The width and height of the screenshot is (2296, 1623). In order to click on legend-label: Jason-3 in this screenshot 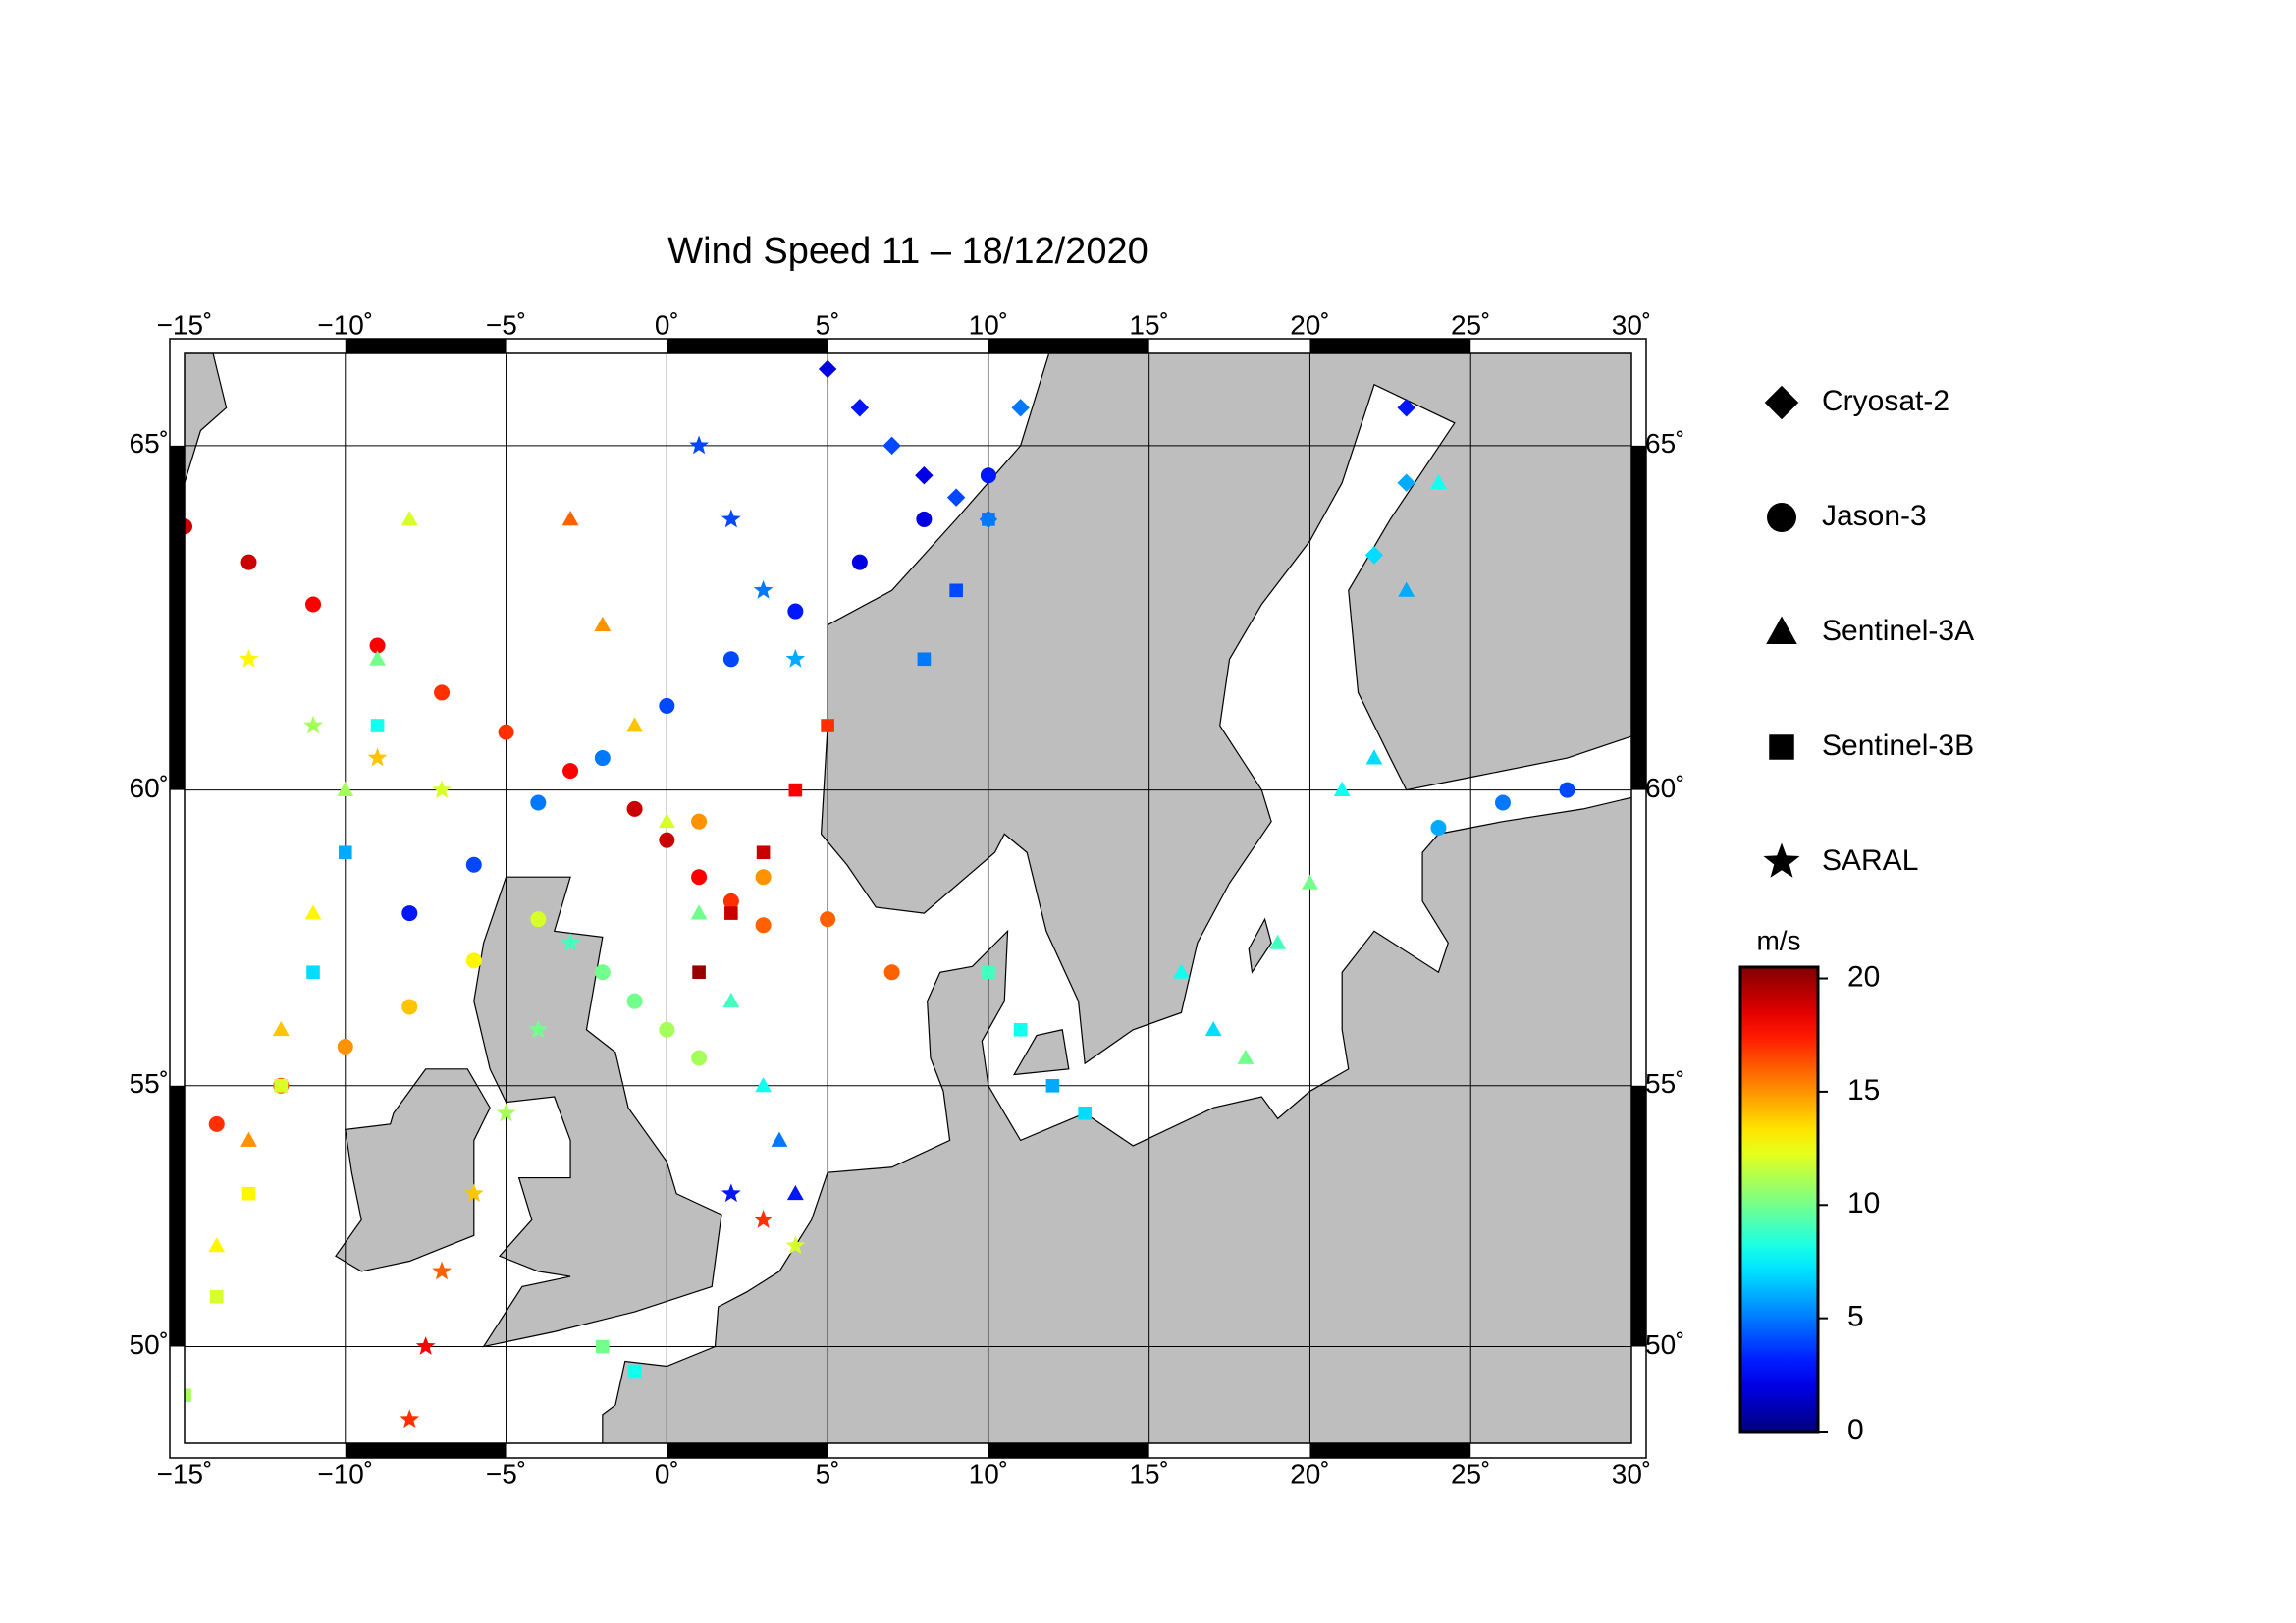, I will do `click(1875, 516)`.